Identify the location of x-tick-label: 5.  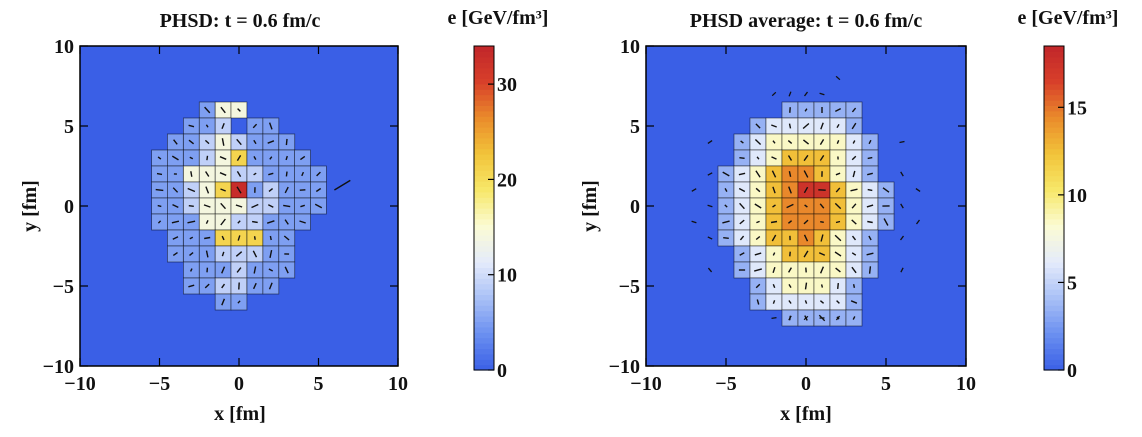
(319, 384).